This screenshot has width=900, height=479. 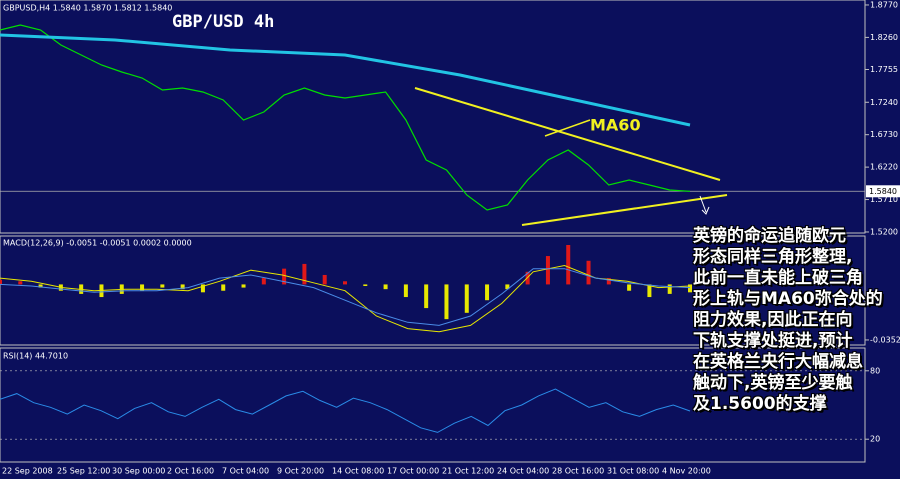 I want to click on x-tick-label: 2 Oct 16:00, so click(x=190, y=471).